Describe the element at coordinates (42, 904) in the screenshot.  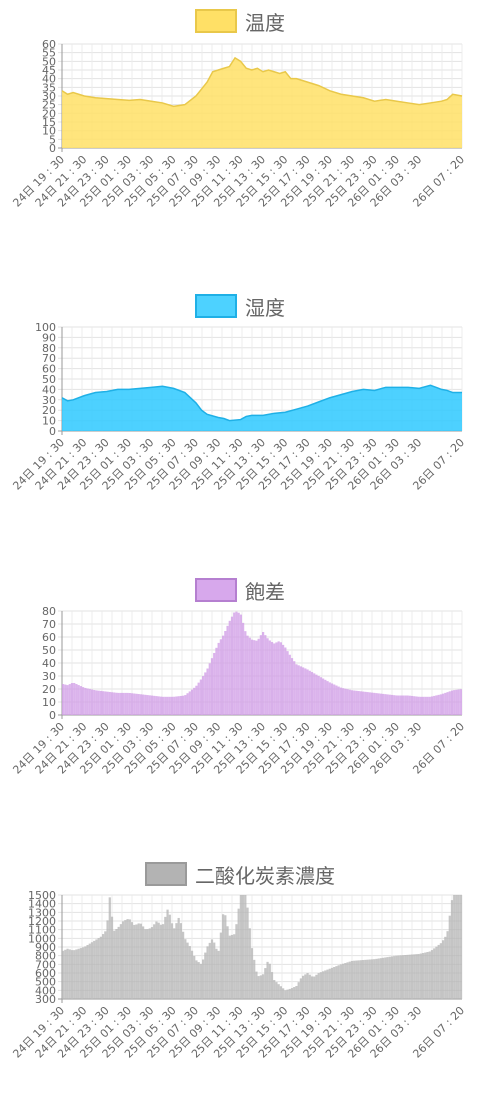
I see `y-tick-label: 1400` at that location.